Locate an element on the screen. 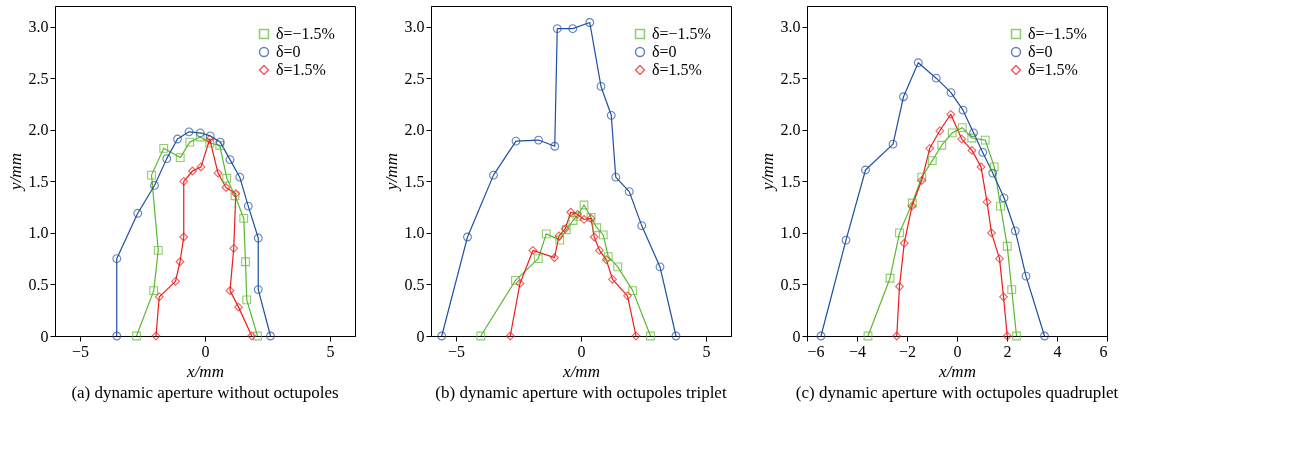 This screenshot has height=459, width=1314. text: (b) dynamic aperture with octupoles triplet is located at coordinates (581, 392).